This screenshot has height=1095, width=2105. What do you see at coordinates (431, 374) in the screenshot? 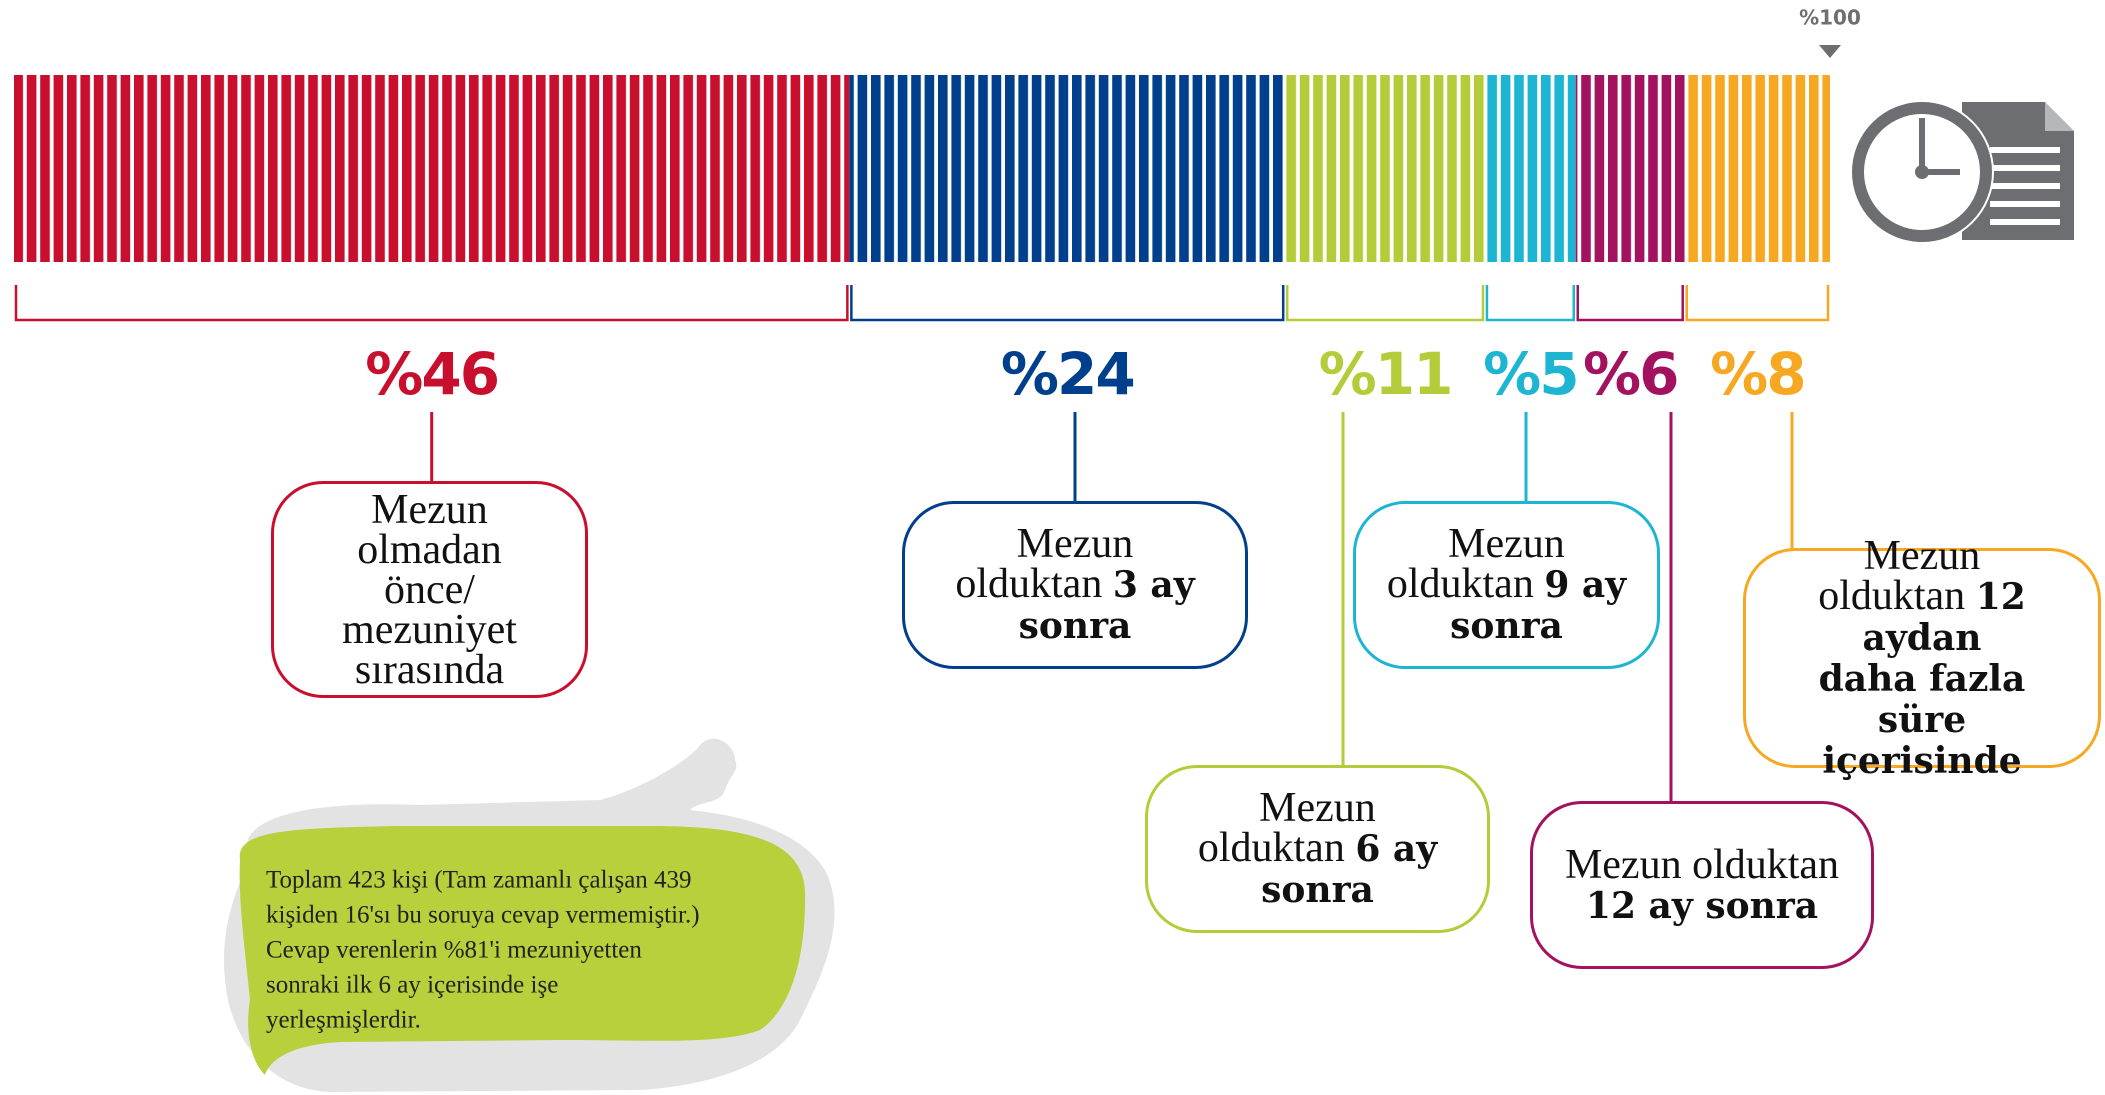
I see `percent-label: %46` at bounding box center [431, 374].